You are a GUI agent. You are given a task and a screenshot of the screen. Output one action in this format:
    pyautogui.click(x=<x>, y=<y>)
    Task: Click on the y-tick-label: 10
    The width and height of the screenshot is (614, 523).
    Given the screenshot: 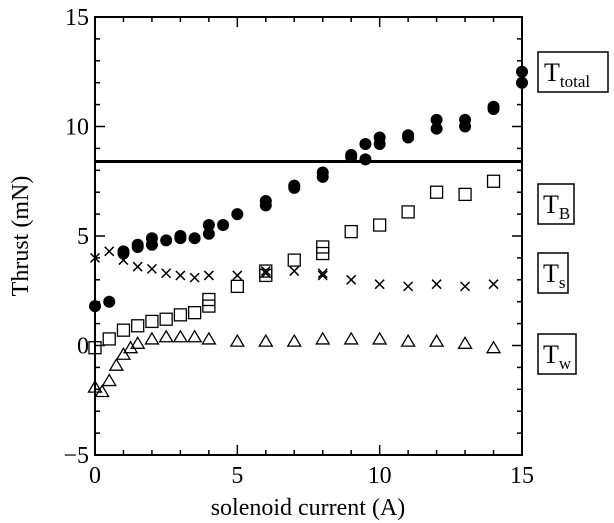 What is the action you would take?
    pyautogui.click(x=77, y=128)
    